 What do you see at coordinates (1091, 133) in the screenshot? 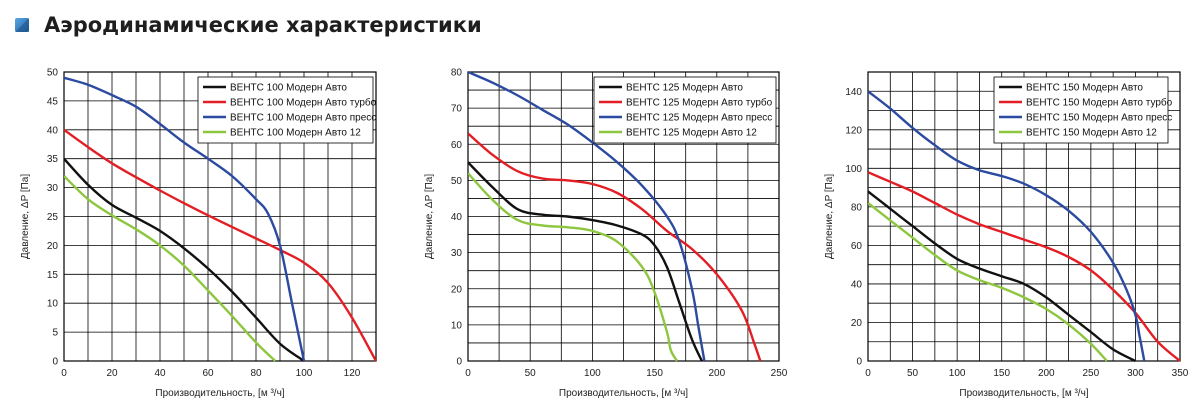
I see `legend-item-label: ВЕНТС 150 Модерн Авто 12` at bounding box center [1091, 133].